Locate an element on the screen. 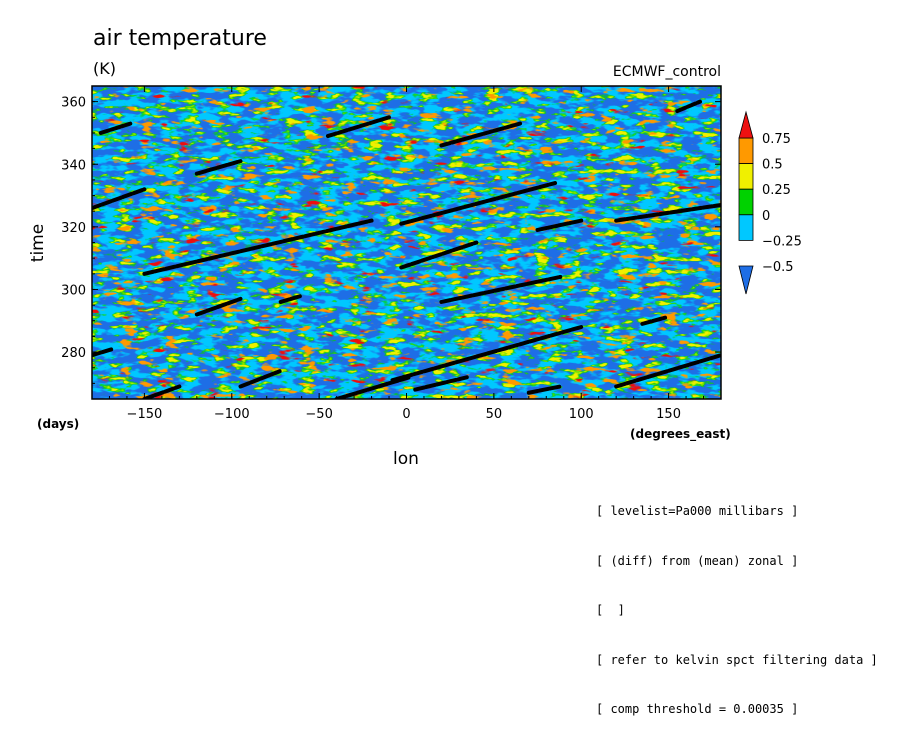  note-line: [ ] is located at coordinates (610, 610).